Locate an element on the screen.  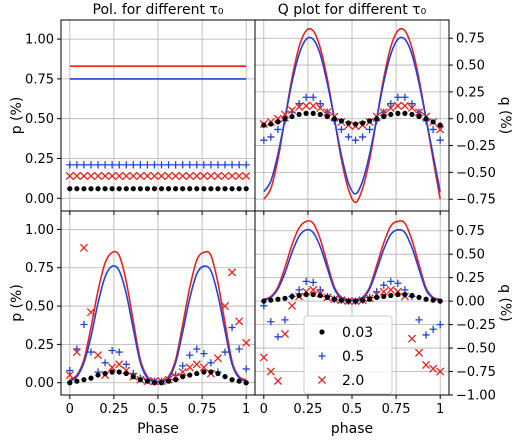
top-left-y-tick-label: 0.25 is located at coordinates (39, 159).